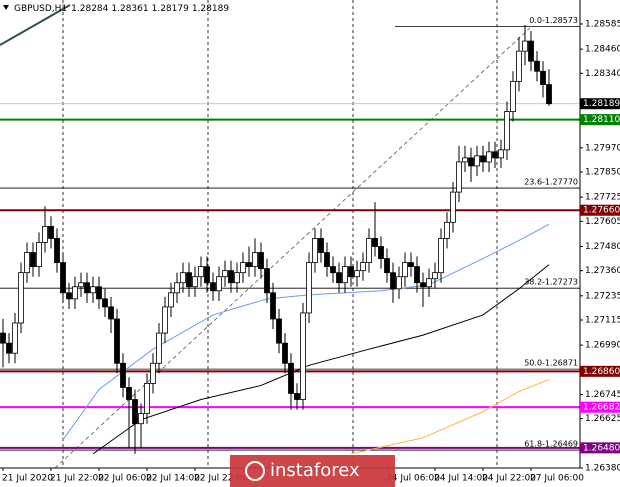  I want to click on header-high: 1.28361, so click(129, 9).